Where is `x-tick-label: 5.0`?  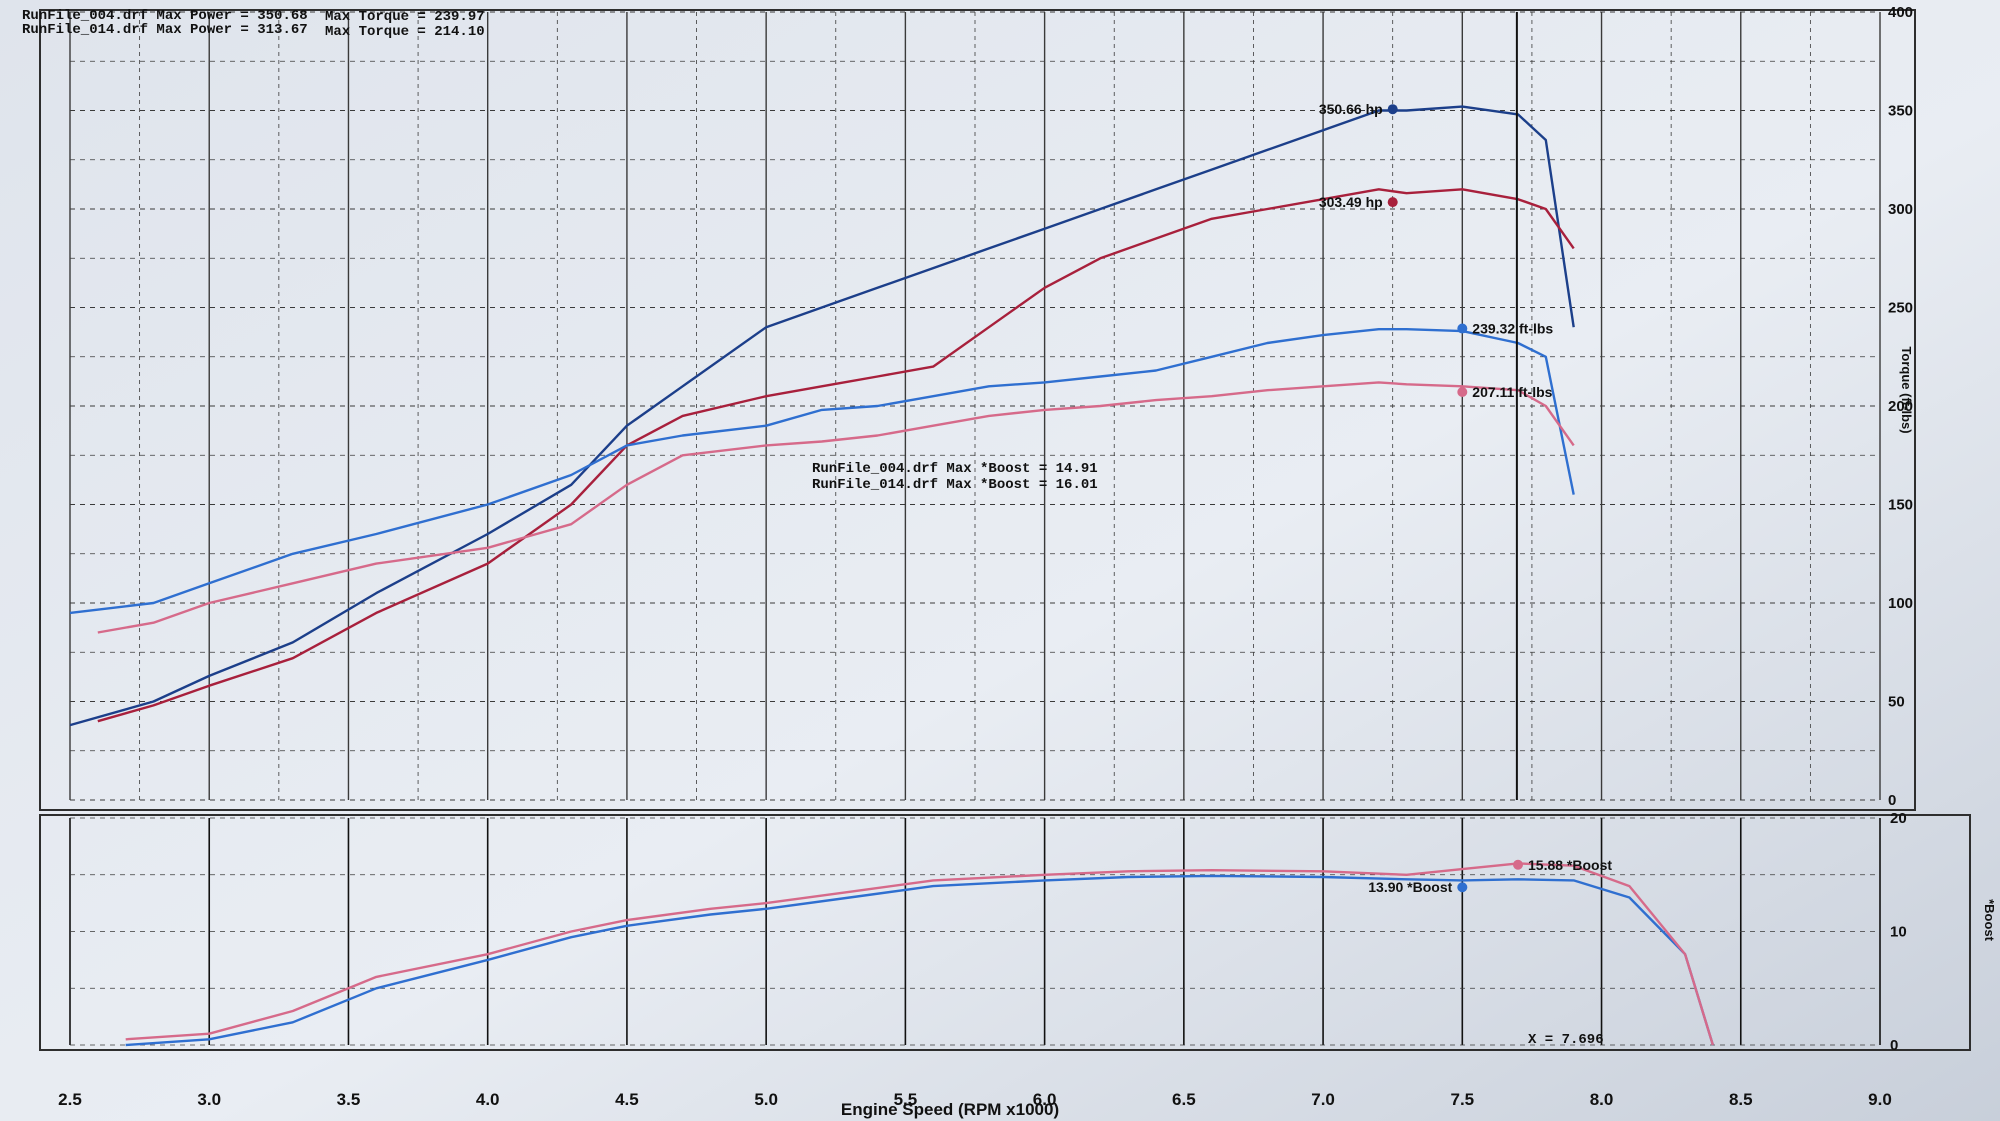 x-tick-label: 5.0 is located at coordinates (766, 1099).